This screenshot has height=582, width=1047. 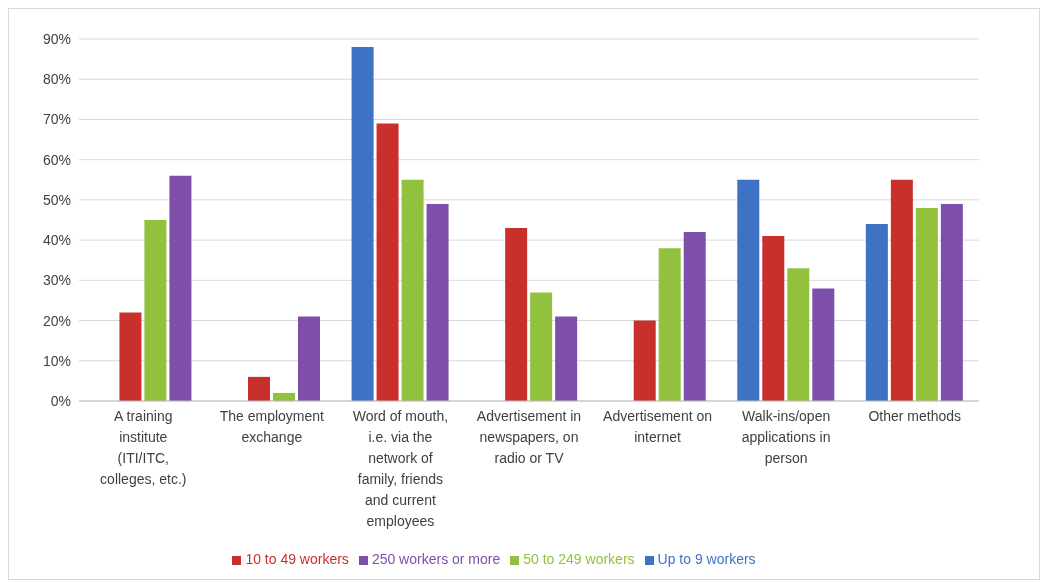 What do you see at coordinates (297, 559) in the screenshot?
I see `legend-label: 10 to 49 workers` at bounding box center [297, 559].